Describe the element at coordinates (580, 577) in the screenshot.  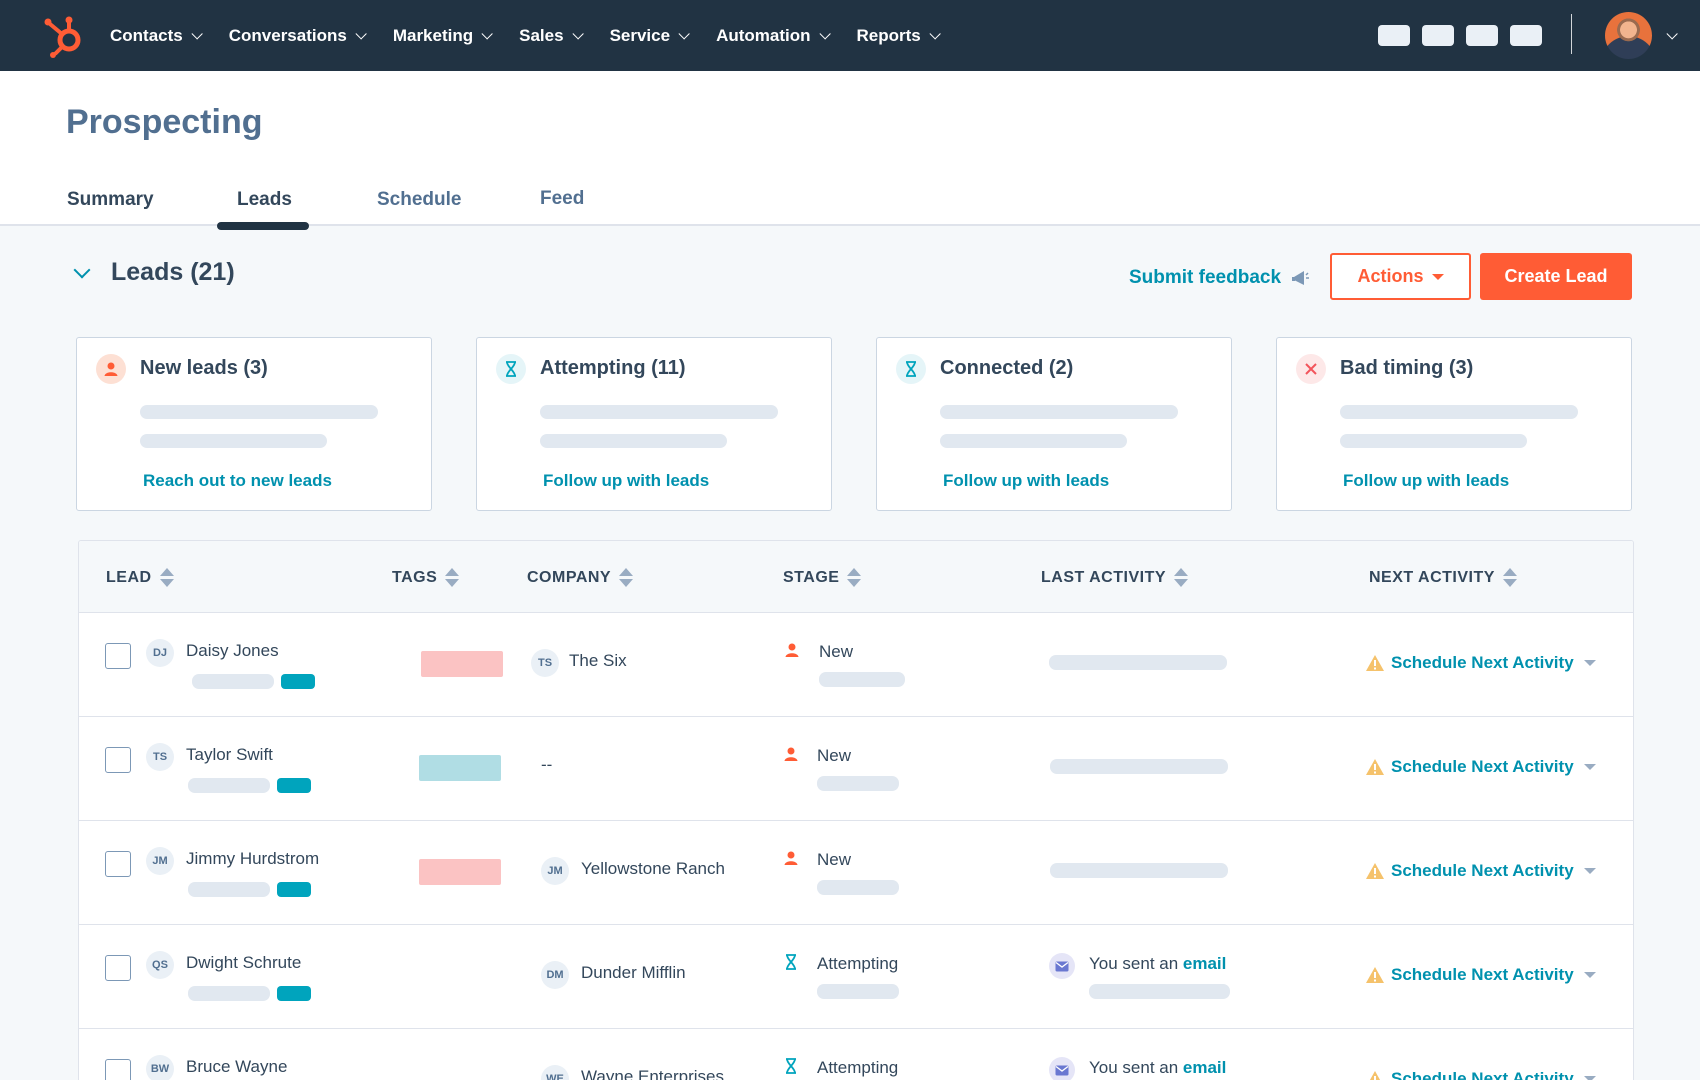
I see `column-header-company: COMPANY` at that location.